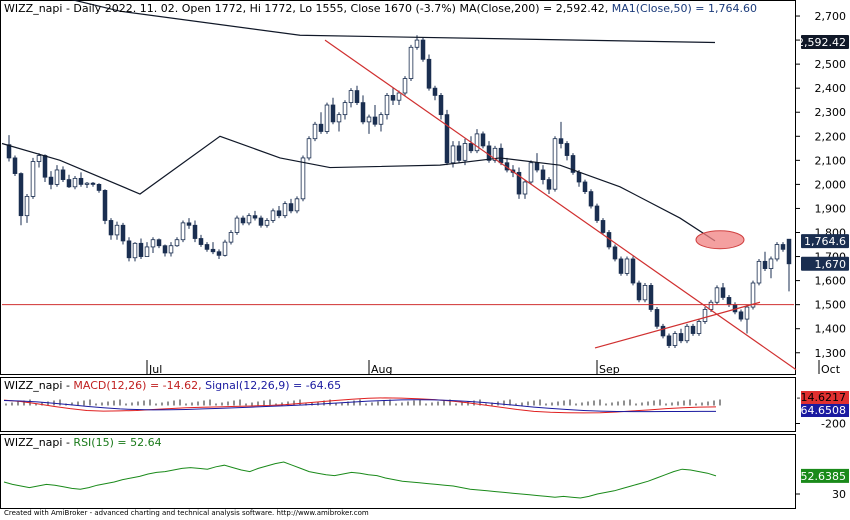  Describe the element at coordinates (273, 385) in the screenshot. I see `macd-title-signal: Signal(12,26,9) = -64.65` at that location.